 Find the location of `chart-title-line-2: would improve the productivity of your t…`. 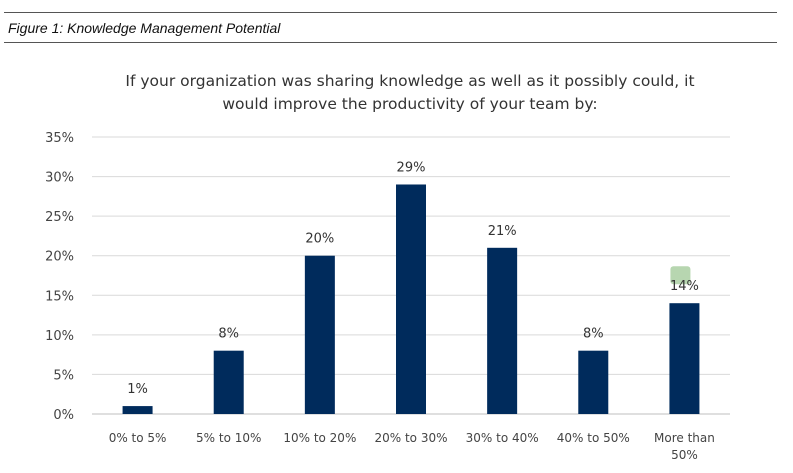

chart-title-line-2: would improve the productivity of your t… is located at coordinates (410, 104).